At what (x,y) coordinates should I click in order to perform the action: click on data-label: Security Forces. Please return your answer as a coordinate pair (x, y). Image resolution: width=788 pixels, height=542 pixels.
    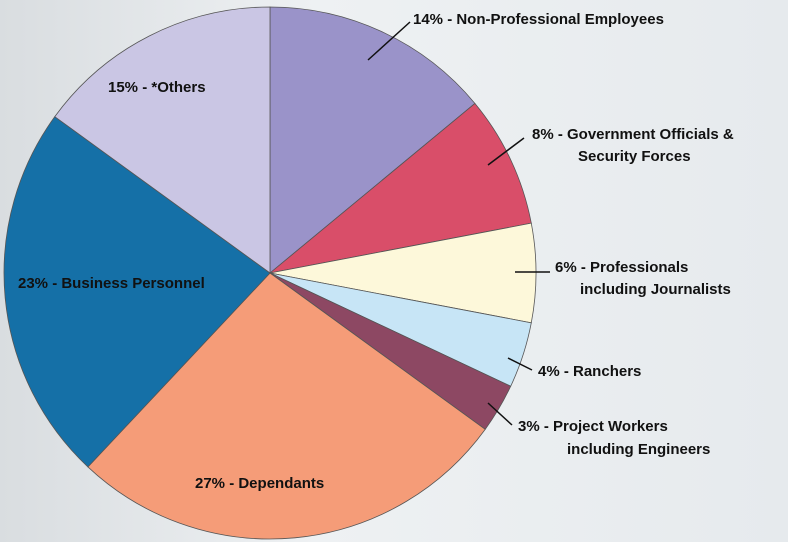
    Looking at the image, I should click on (634, 156).